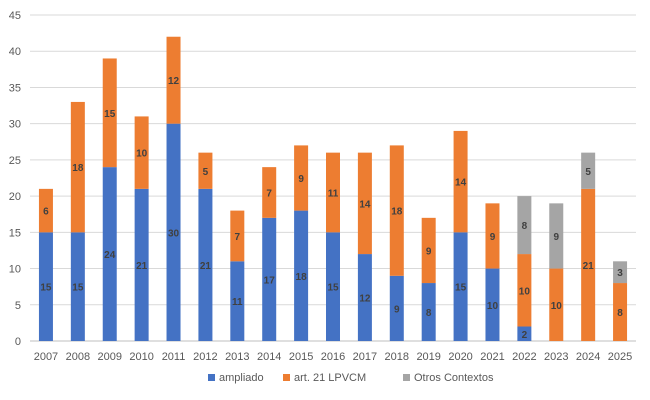 The image size is (650, 400). I want to click on x-tick-label: 2008, so click(78, 357).